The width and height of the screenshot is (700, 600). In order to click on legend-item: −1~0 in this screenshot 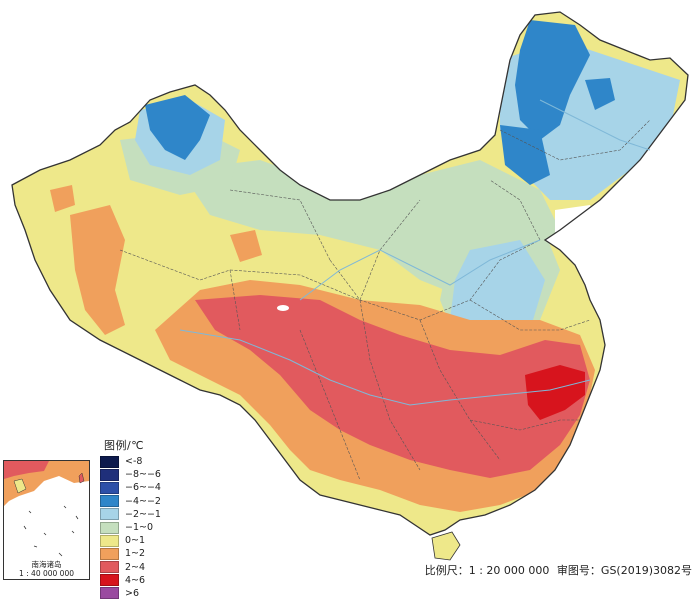, I will do `click(138, 527)`.